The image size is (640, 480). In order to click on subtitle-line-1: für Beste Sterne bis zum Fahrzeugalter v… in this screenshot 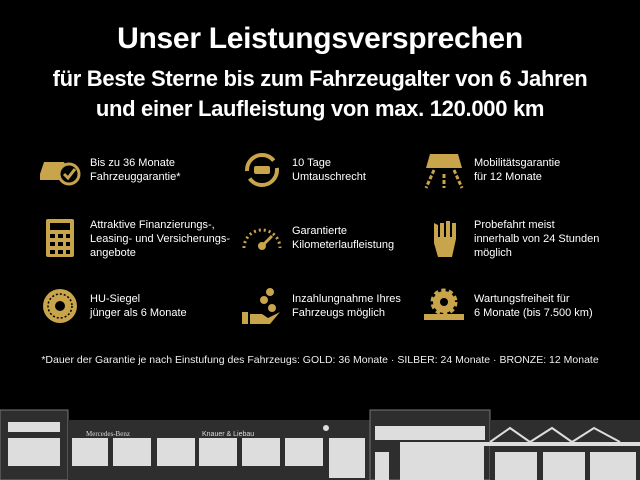, I will do `click(320, 78)`.